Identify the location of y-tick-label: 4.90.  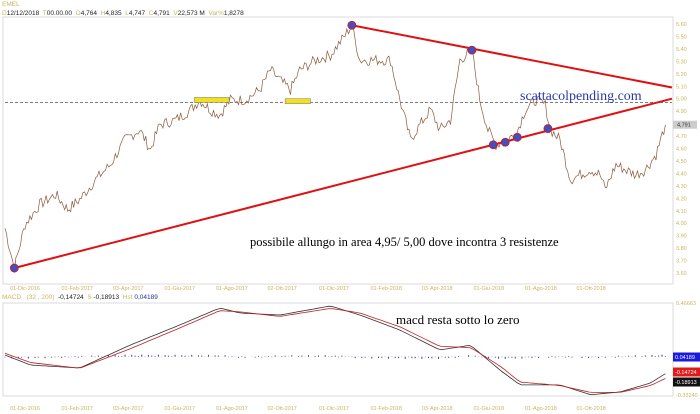
(681, 112).